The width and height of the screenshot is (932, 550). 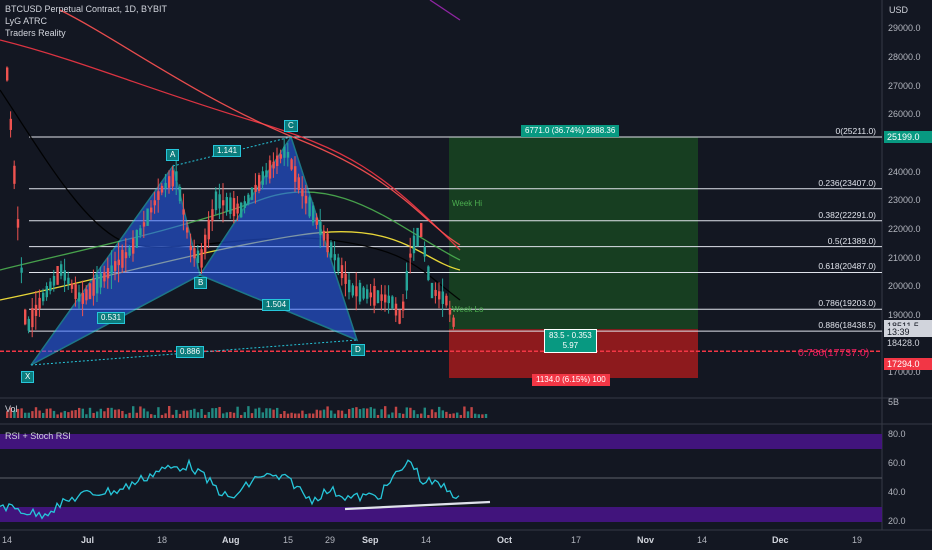 I want to click on price-tag-2: 13:39, so click(x=908, y=331).